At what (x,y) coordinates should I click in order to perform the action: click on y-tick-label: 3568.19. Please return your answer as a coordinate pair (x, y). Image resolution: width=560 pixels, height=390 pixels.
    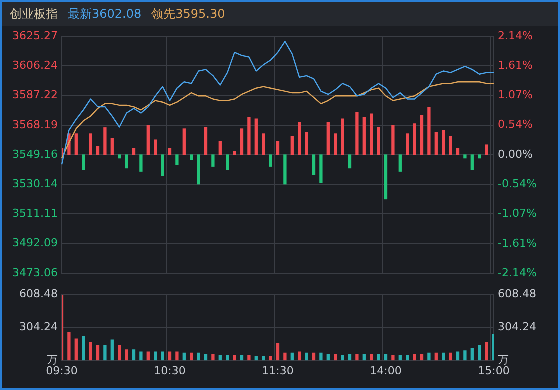
    Looking at the image, I should click on (35, 125).